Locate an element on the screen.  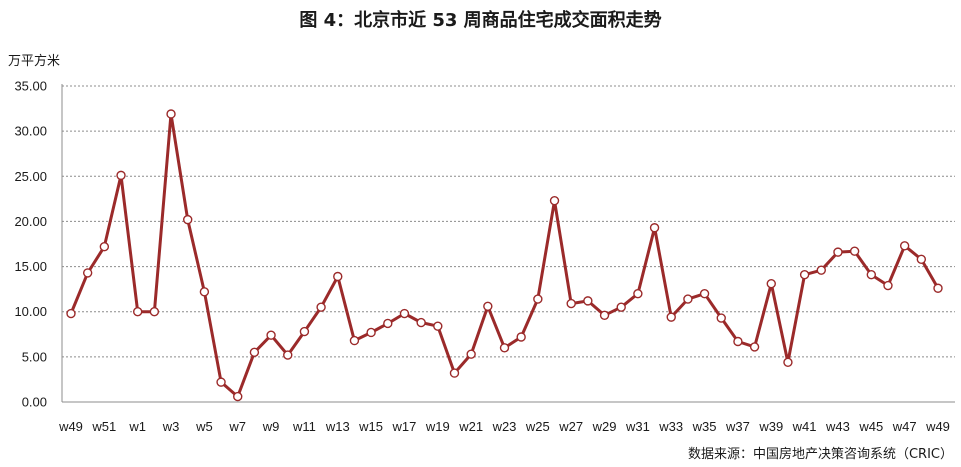
y-tick-label: 15.00 is located at coordinates (30, 266).